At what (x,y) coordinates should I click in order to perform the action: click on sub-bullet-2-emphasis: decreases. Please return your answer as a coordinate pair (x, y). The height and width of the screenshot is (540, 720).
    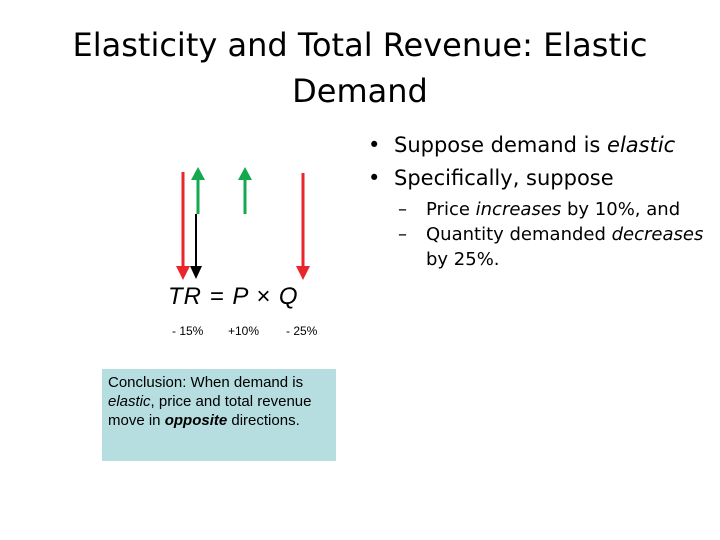
    Looking at the image, I should click on (657, 234).